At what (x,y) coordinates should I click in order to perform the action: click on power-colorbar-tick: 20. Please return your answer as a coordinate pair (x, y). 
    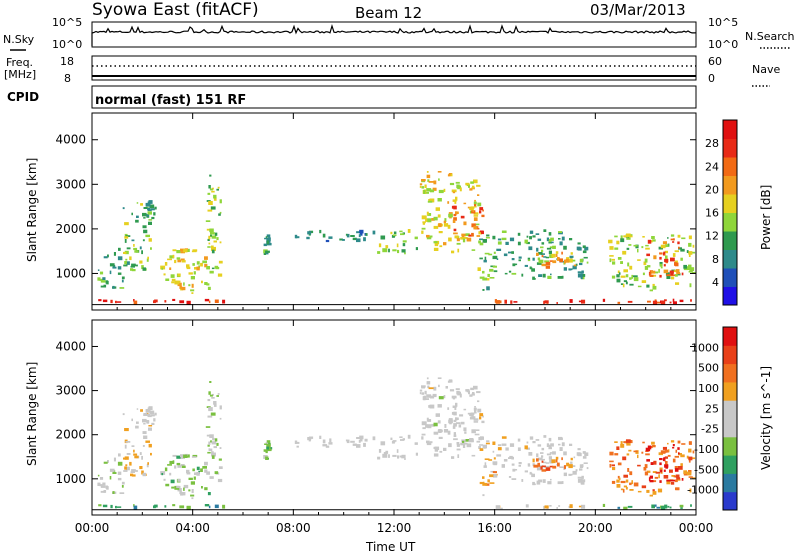
    Looking at the image, I should click on (712, 189).